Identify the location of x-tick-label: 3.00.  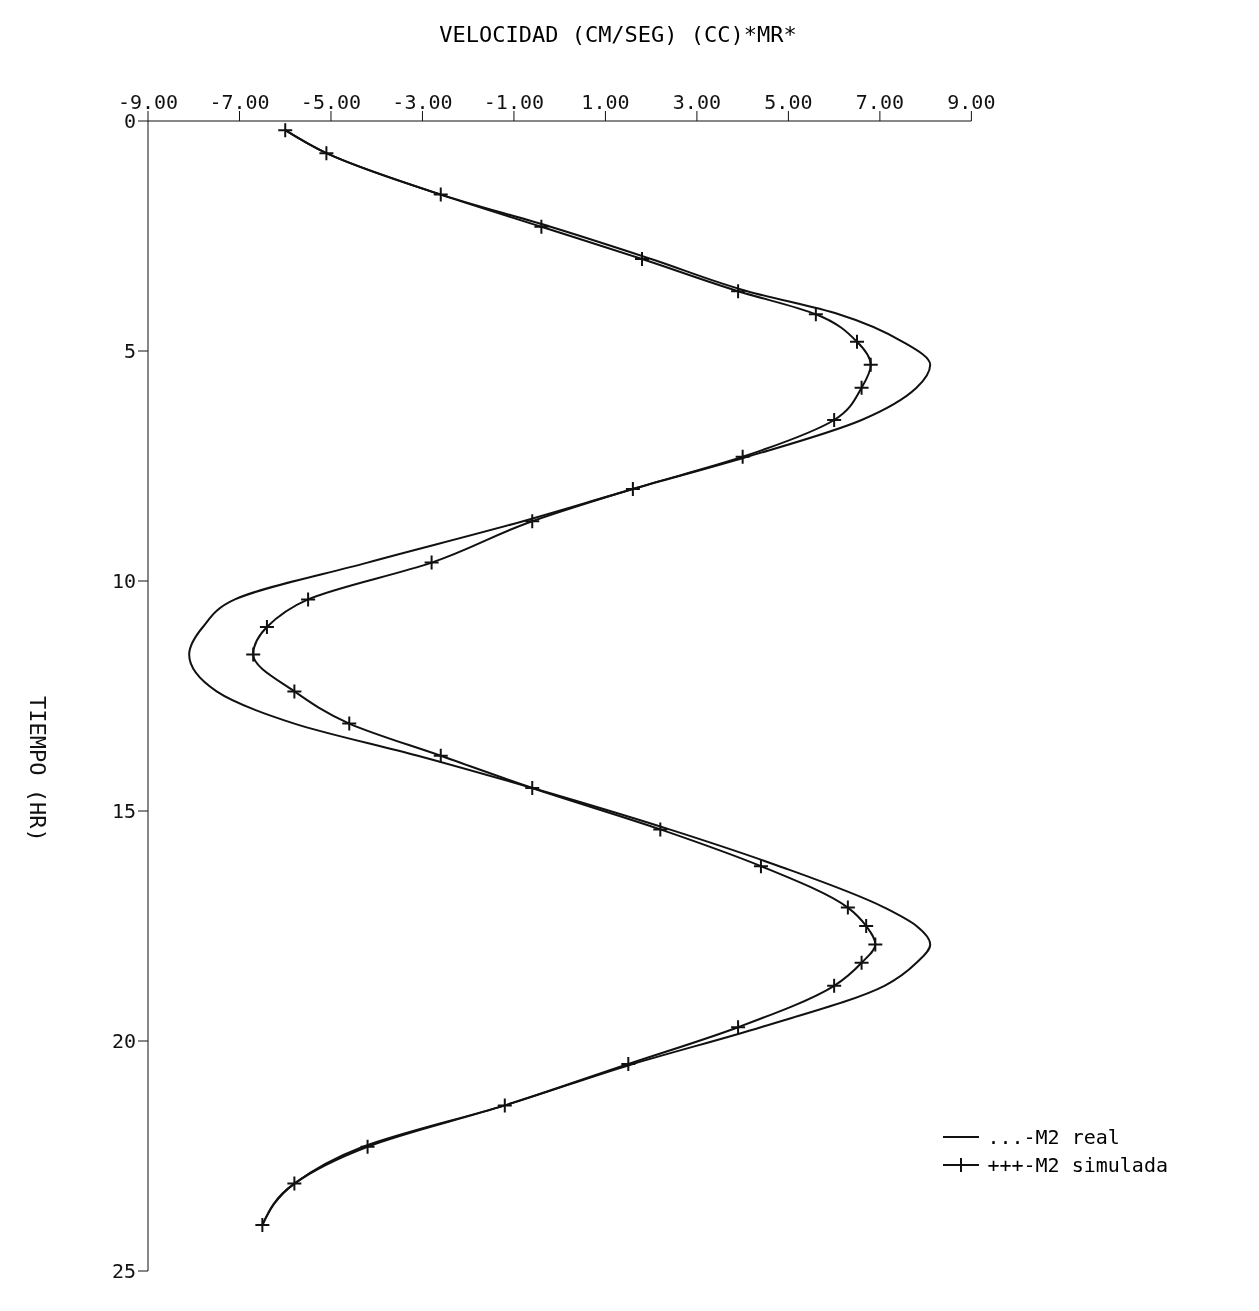
(696, 102).